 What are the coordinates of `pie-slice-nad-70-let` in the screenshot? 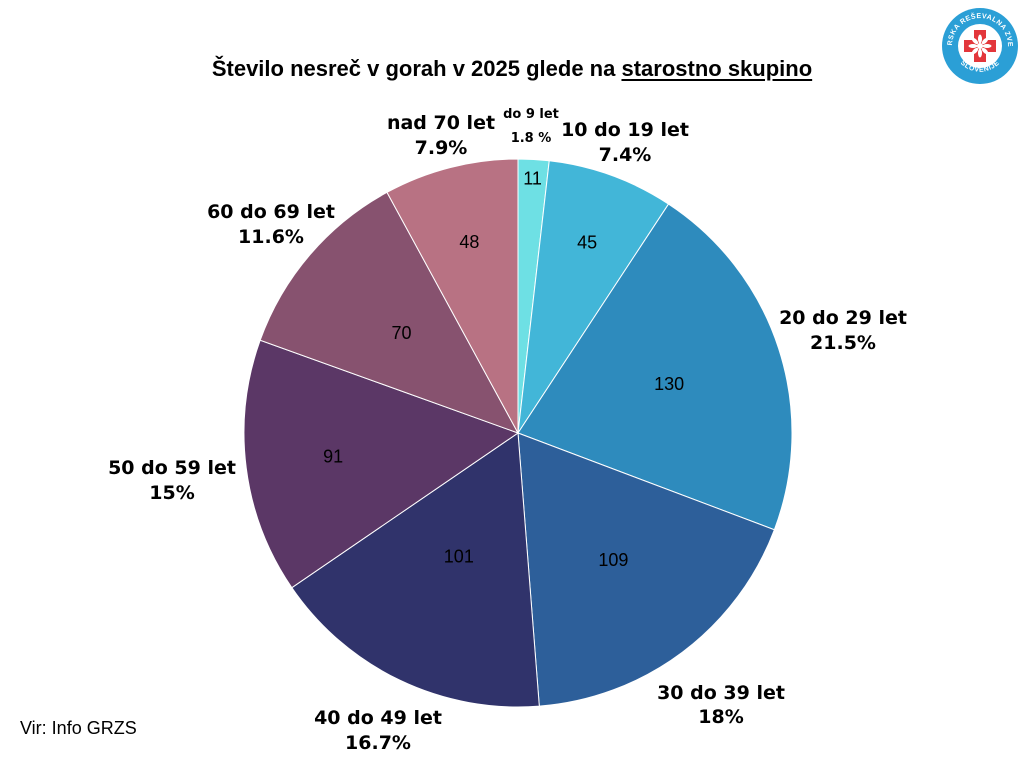 It's located at (452, 296).